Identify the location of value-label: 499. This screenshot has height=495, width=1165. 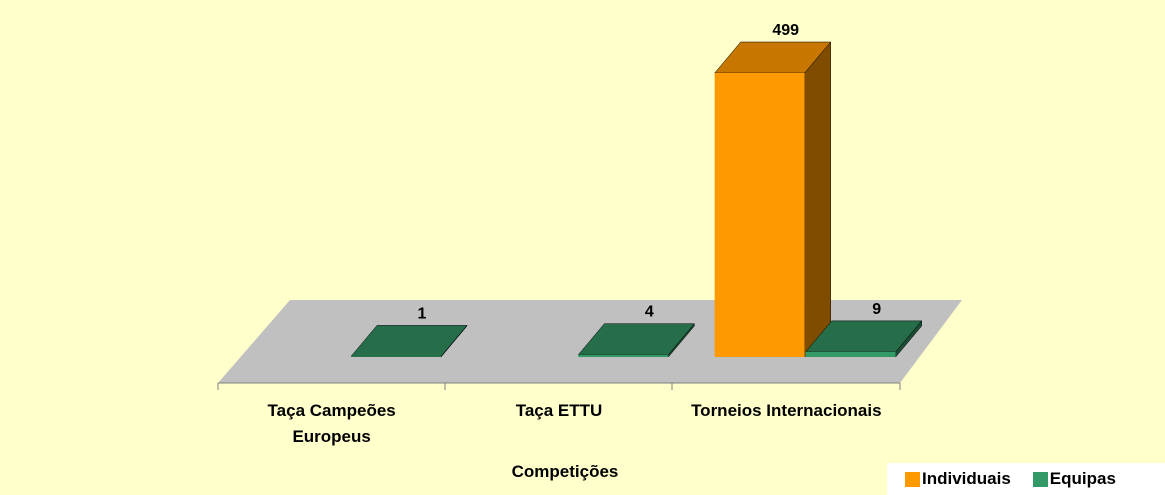
(785, 30).